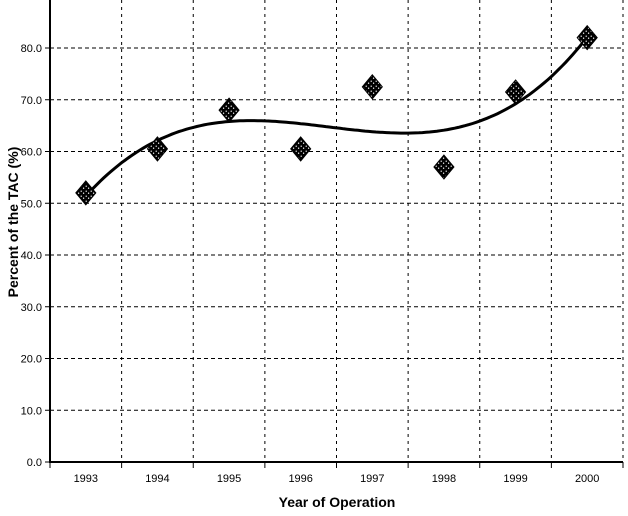  I want to click on data-point-1993, so click(86, 193).